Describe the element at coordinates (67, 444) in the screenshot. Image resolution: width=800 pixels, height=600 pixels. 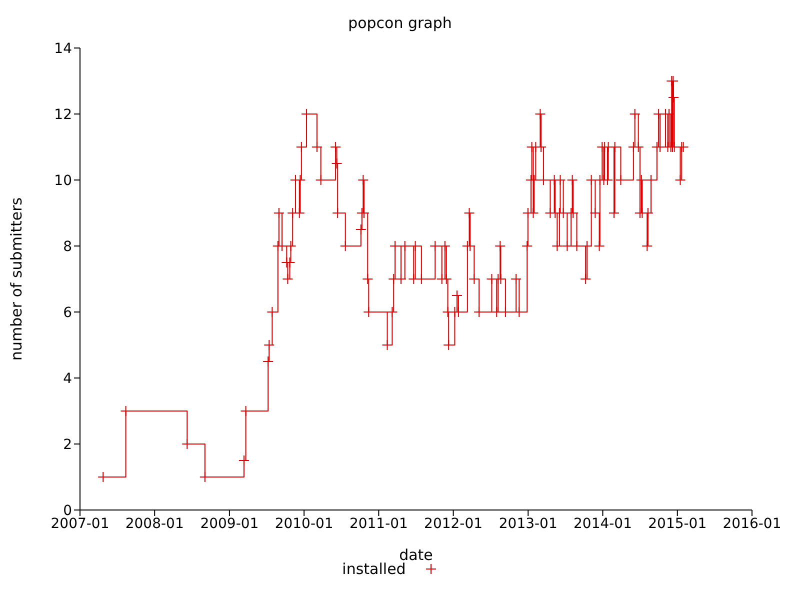
I see `y-tick-label: 2` at that location.